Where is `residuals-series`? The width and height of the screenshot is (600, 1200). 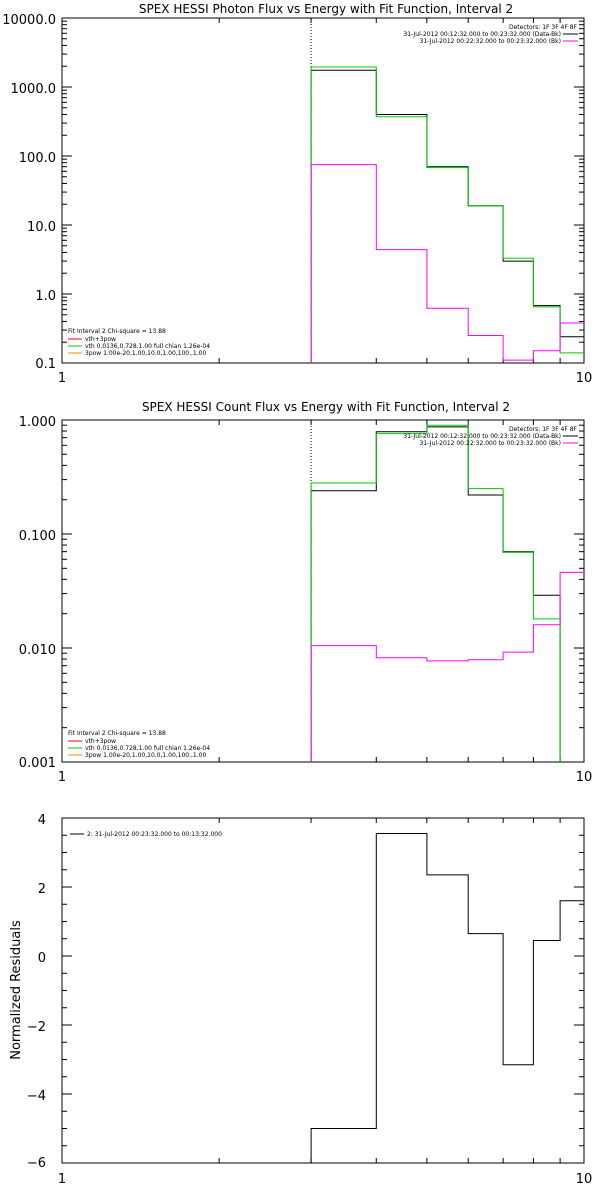 residuals-series is located at coordinates (447, 998).